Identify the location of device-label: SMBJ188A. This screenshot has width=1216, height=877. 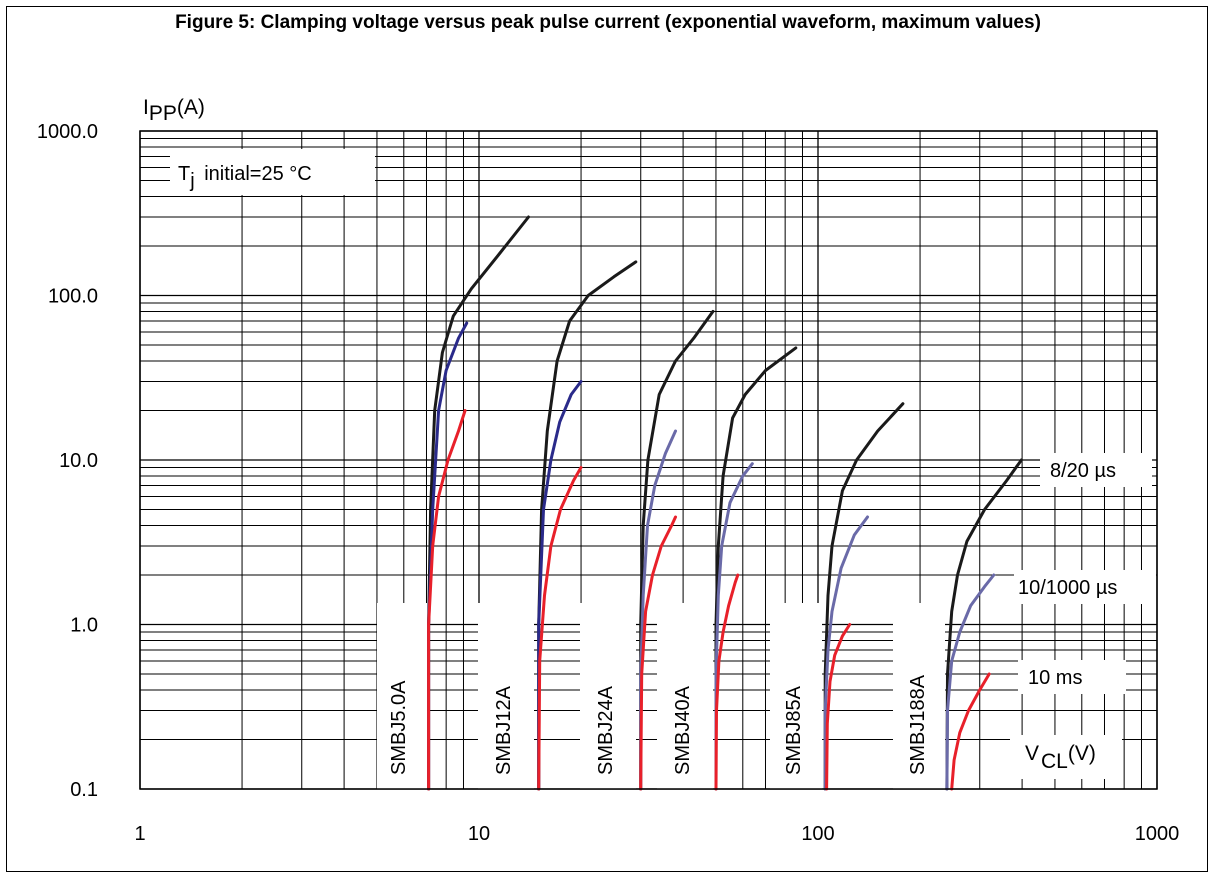
(918, 724).